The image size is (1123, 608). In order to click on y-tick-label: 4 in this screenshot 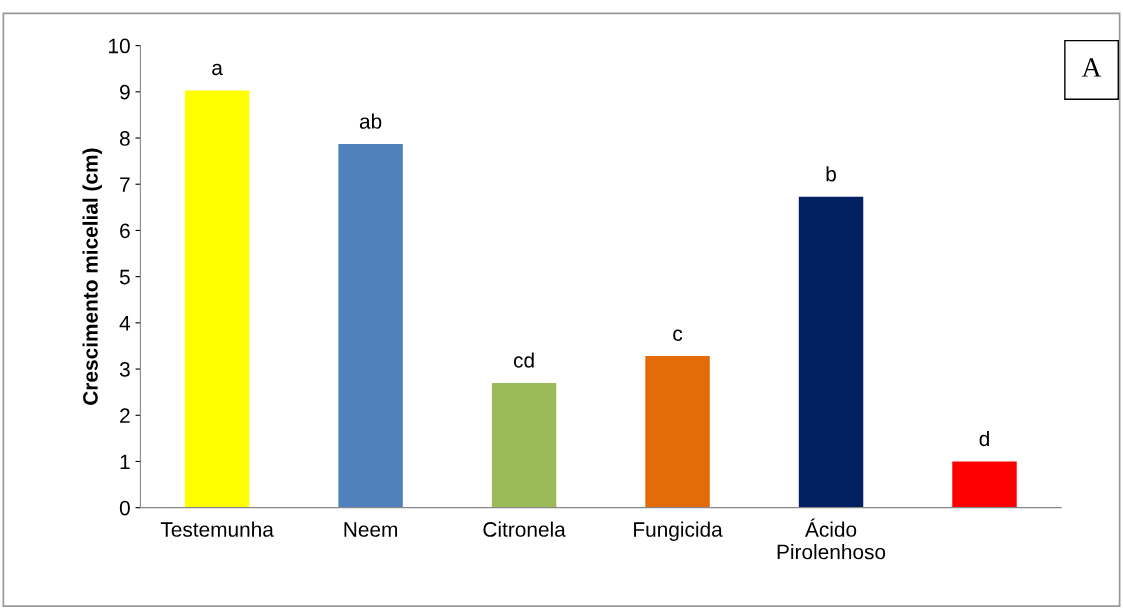, I will do `click(125, 323)`.